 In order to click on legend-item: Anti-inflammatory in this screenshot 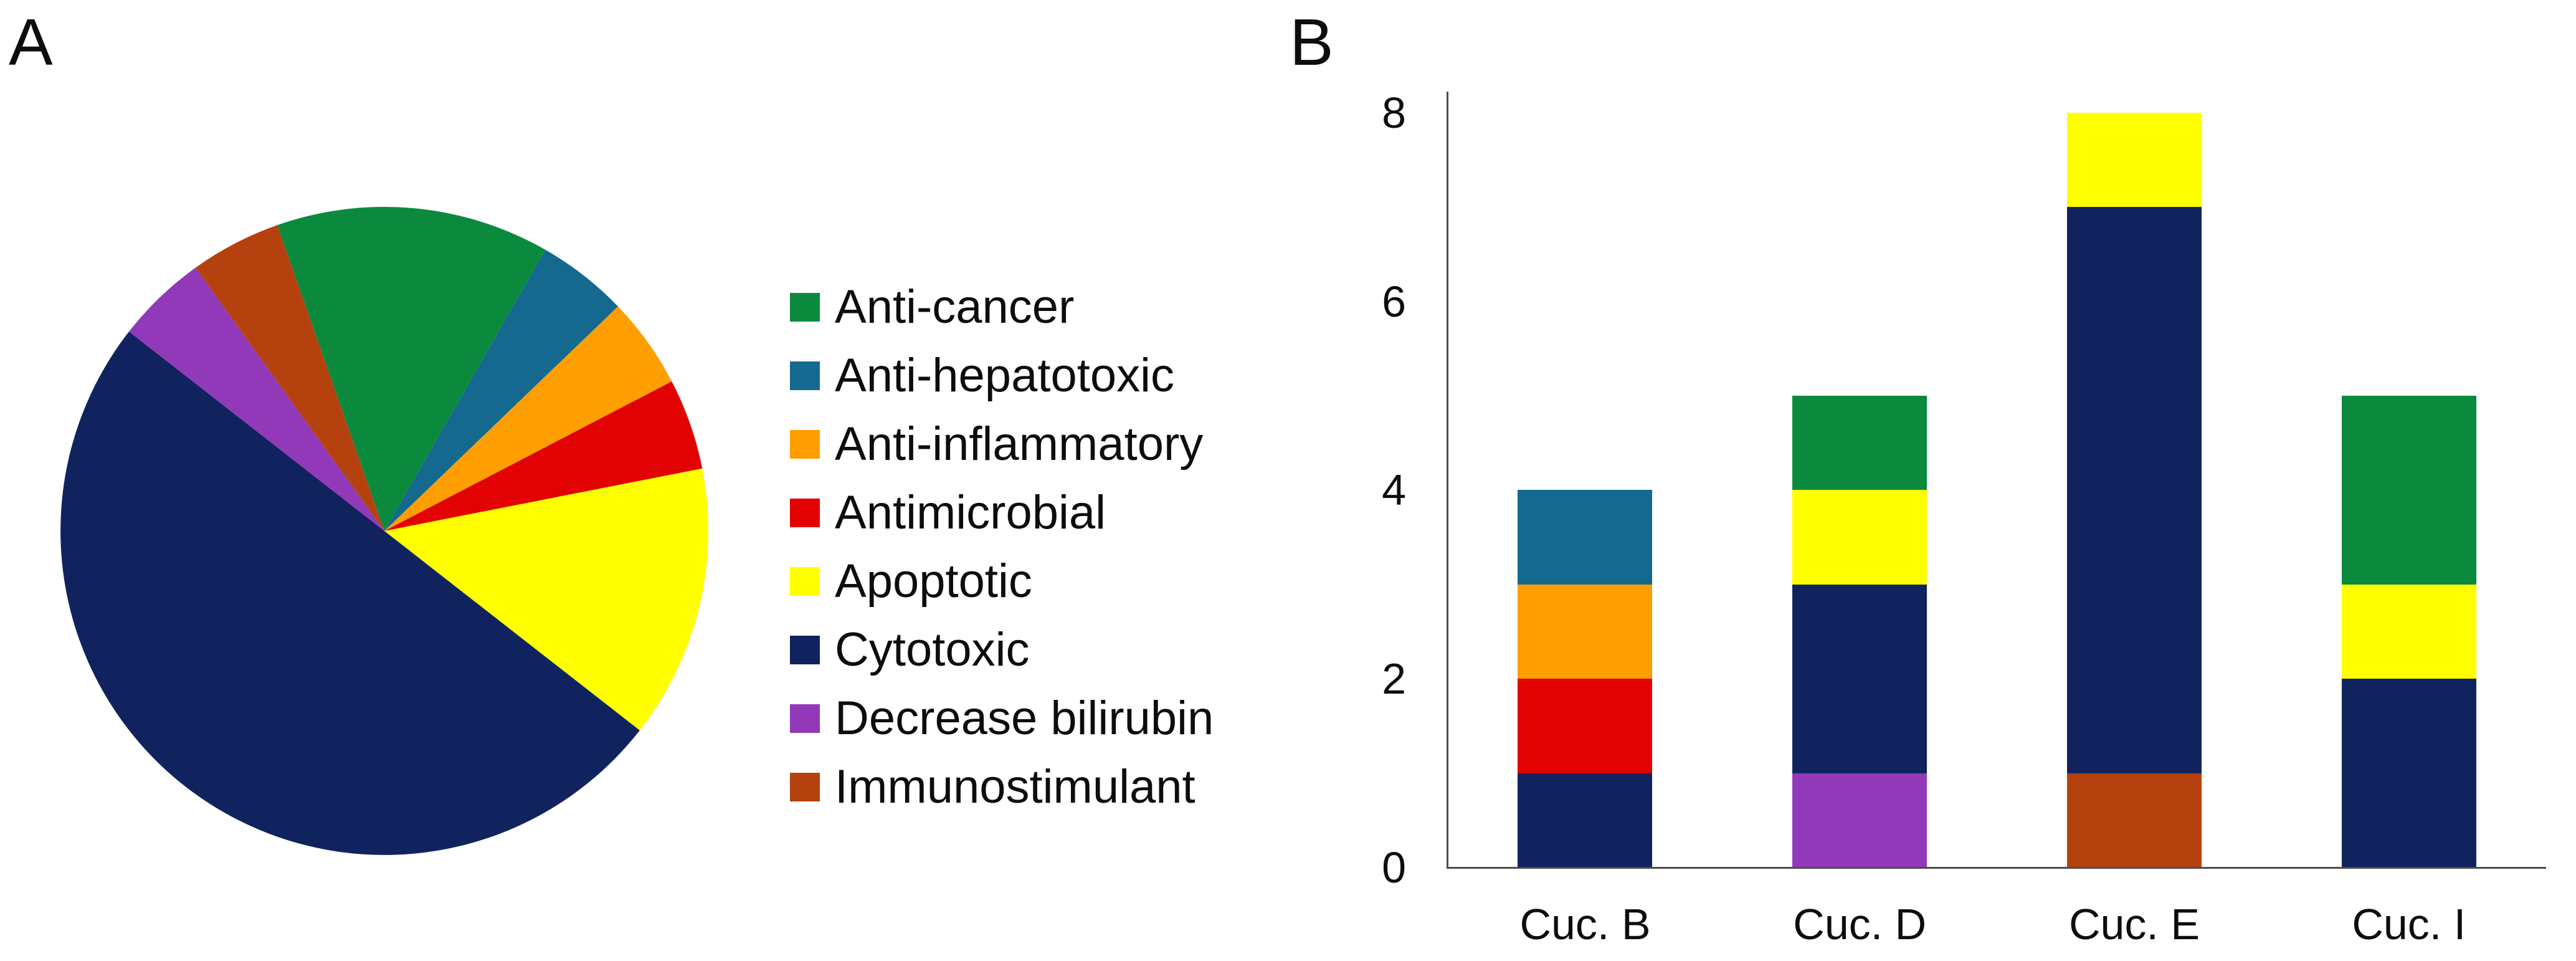, I will do `click(1002, 444)`.